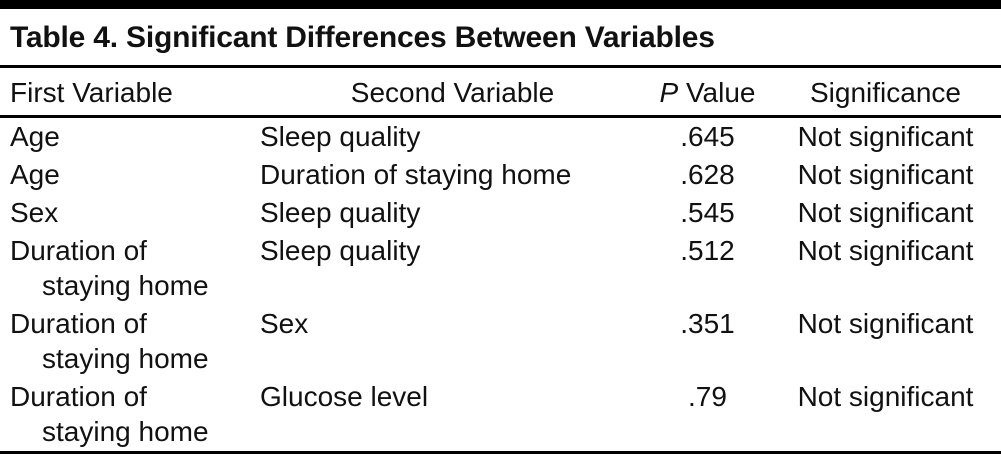 The height and width of the screenshot is (471, 1001). What do you see at coordinates (500, 4) in the screenshot?
I see `top-rule` at bounding box center [500, 4].